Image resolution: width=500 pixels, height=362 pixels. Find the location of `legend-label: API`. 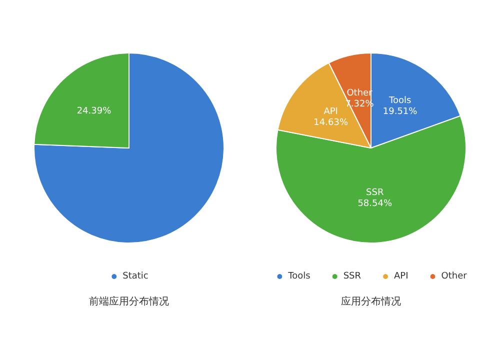

legend-label: API is located at coordinates (401, 277).